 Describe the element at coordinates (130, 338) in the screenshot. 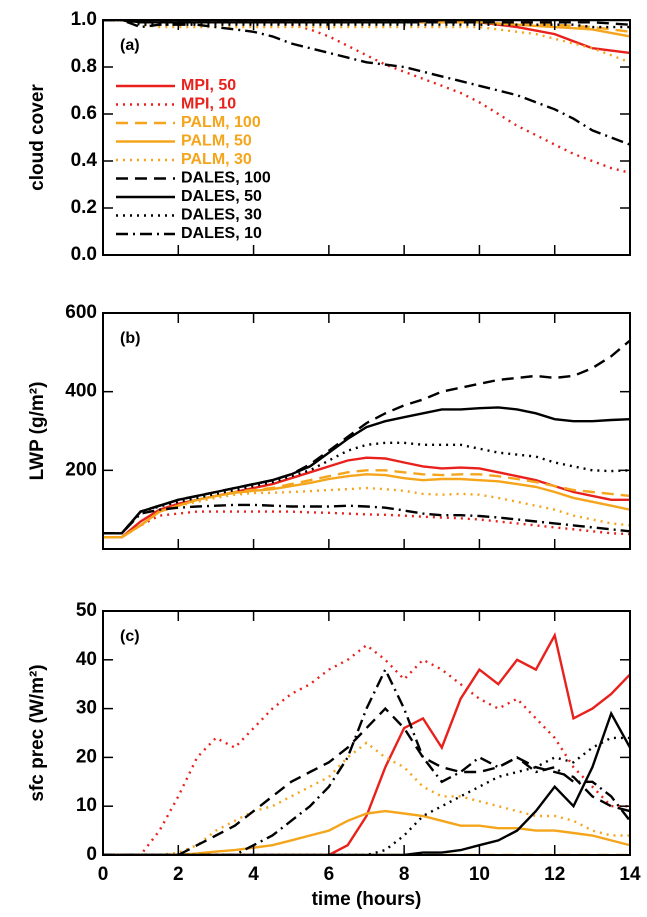

I see `panel-label: (b)` at that location.